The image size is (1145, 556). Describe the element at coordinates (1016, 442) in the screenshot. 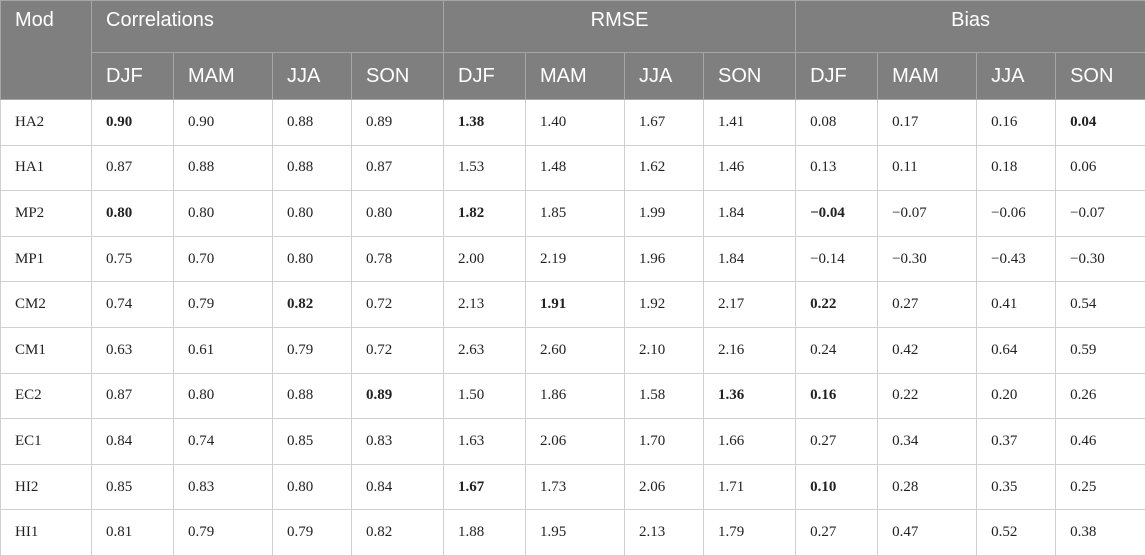

I see `value-cell: 0.37` at that location.